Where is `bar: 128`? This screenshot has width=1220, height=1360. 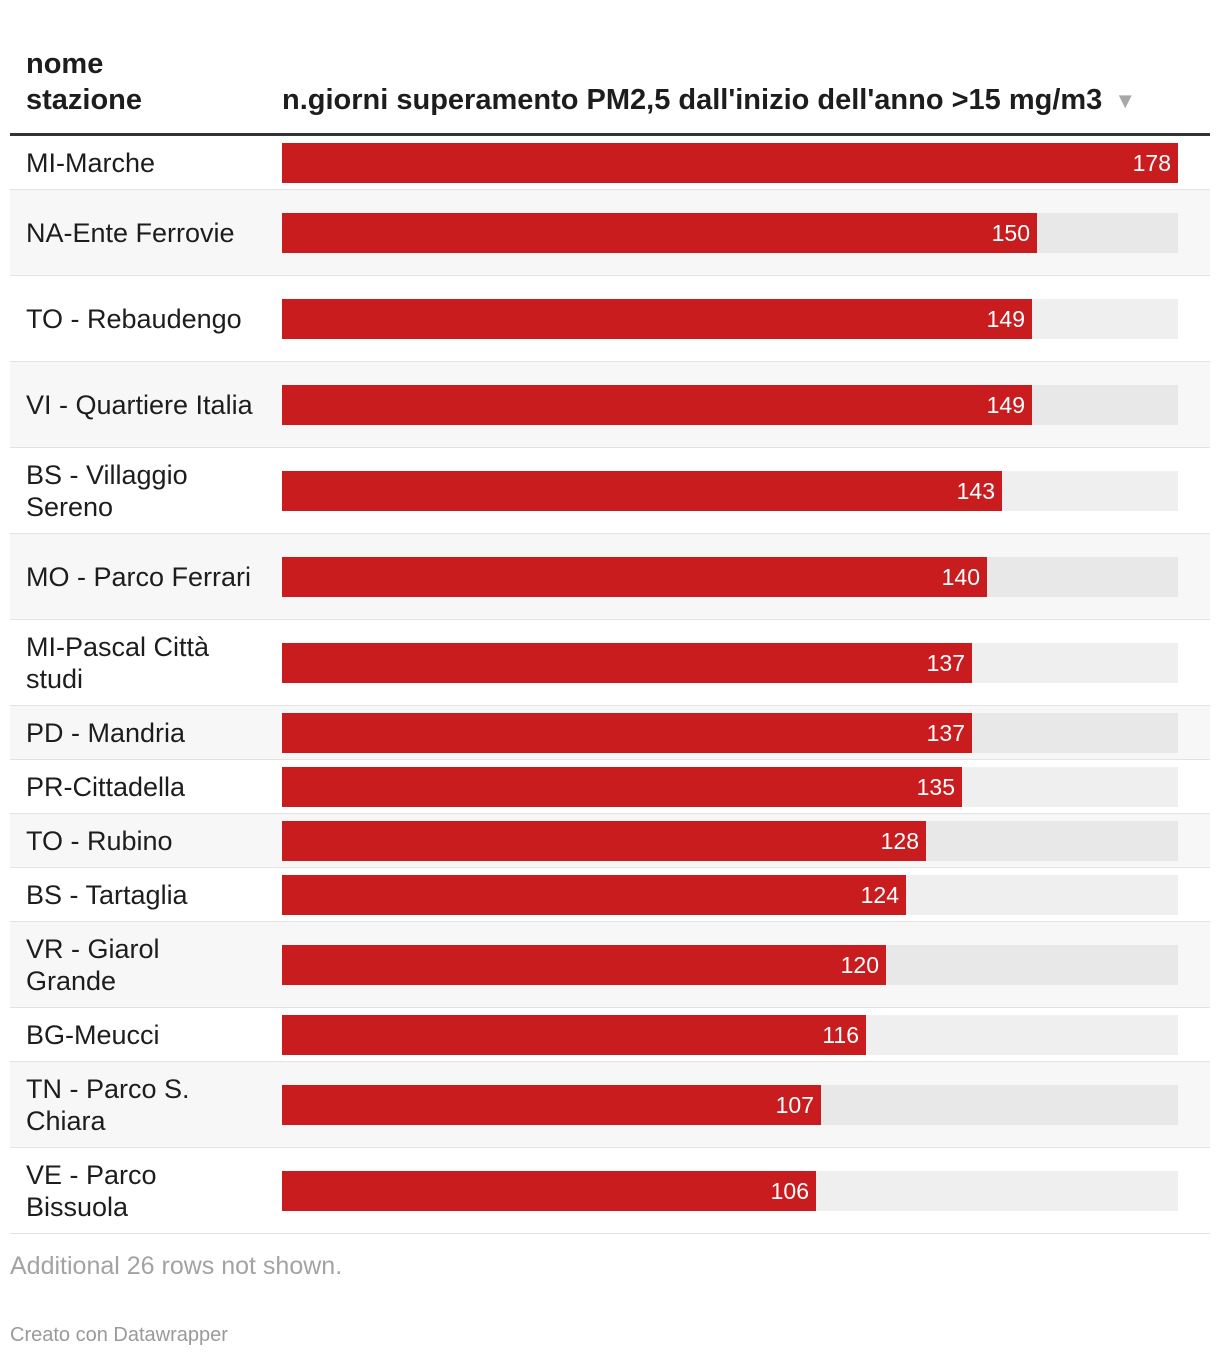
bar: 128 is located at coordinates (604, 840).